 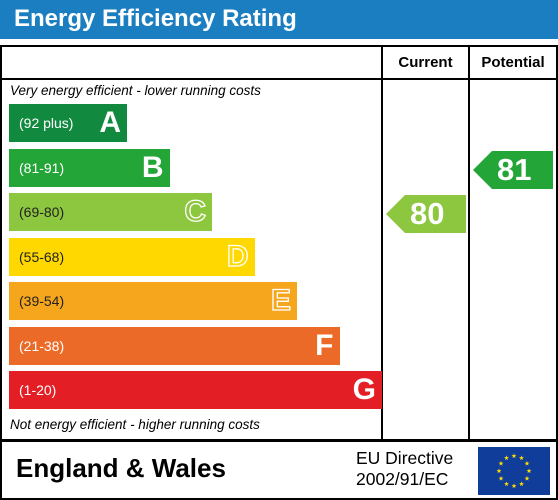 I want to click on eu-flag-icon, so click(x=514, y=471).